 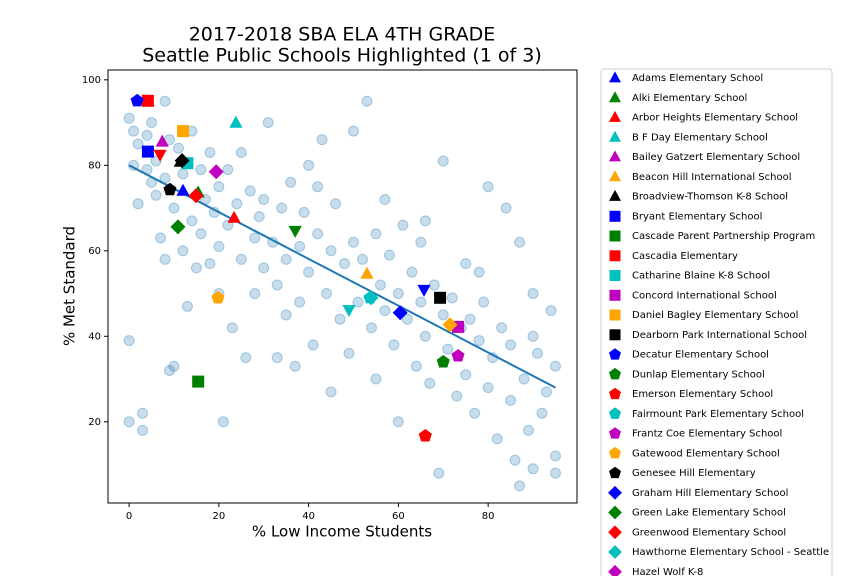 I want to click on legend-label: Dunlap Elementary School, so click(x=698, y=374).